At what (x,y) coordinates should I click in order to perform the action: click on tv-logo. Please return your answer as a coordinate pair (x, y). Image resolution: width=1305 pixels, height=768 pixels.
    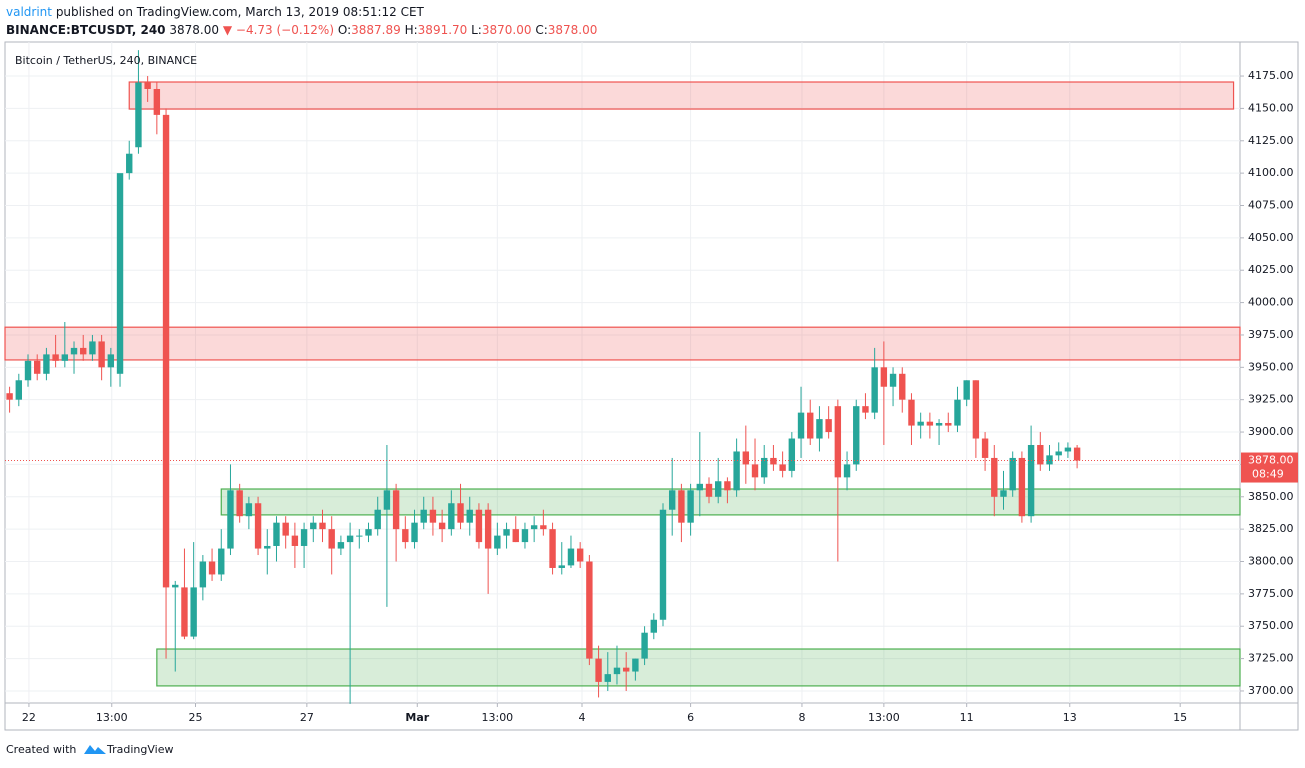
    Looking at the image, I should click on (95, 749).